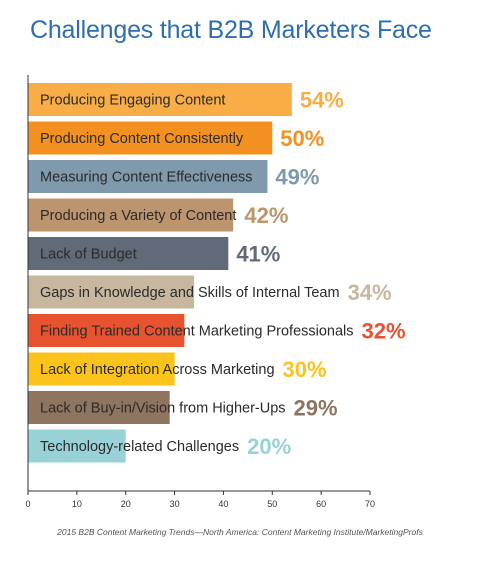 The height and width of the screenshot is (570, 480). Describe the element at coordinates (157, 370) in the screenshot. I see `bar-label: Lack of Integration Across Marketing` at that location.